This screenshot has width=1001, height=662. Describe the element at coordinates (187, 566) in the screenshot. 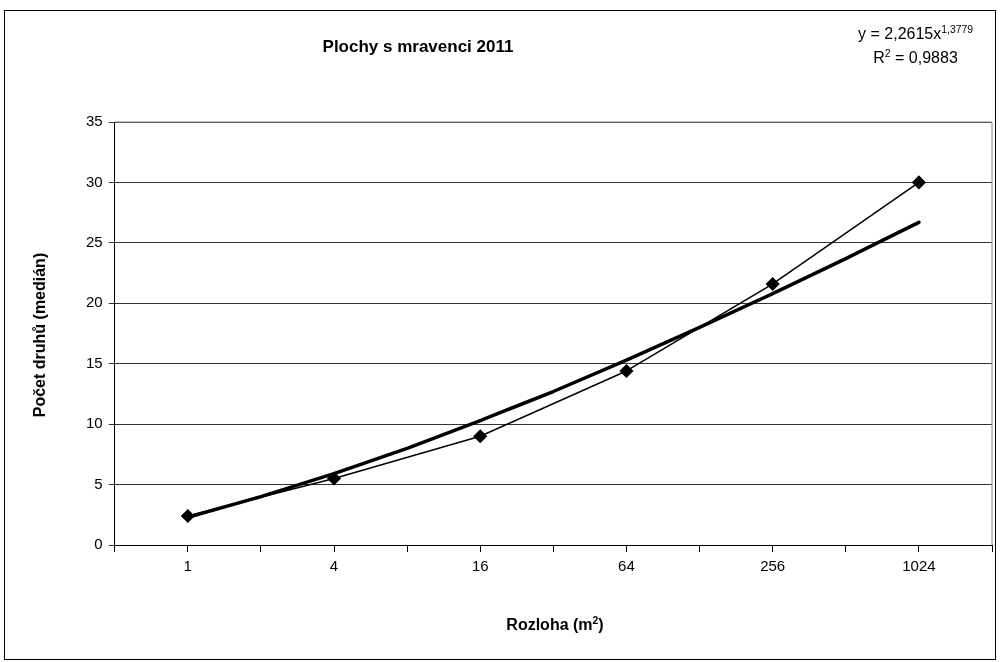

I see `x-tick-label: 1` at that location.